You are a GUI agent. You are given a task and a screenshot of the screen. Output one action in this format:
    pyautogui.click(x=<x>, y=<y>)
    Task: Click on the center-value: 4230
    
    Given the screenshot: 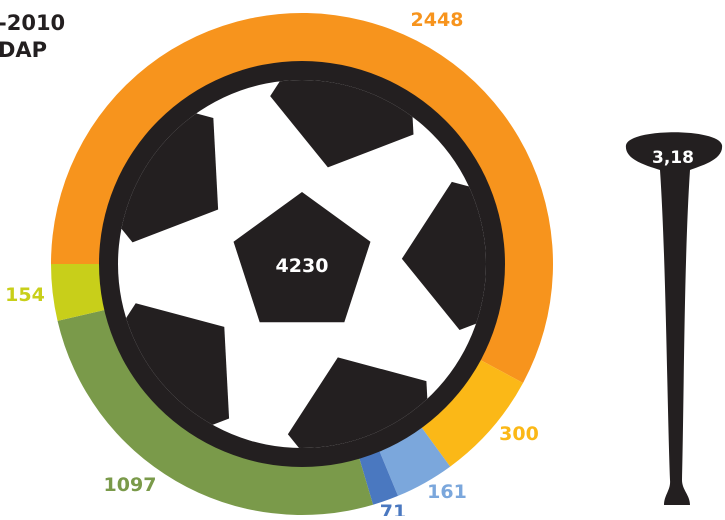 What is the action you would take?
    pyautogui.click(x=302, y=266)
    